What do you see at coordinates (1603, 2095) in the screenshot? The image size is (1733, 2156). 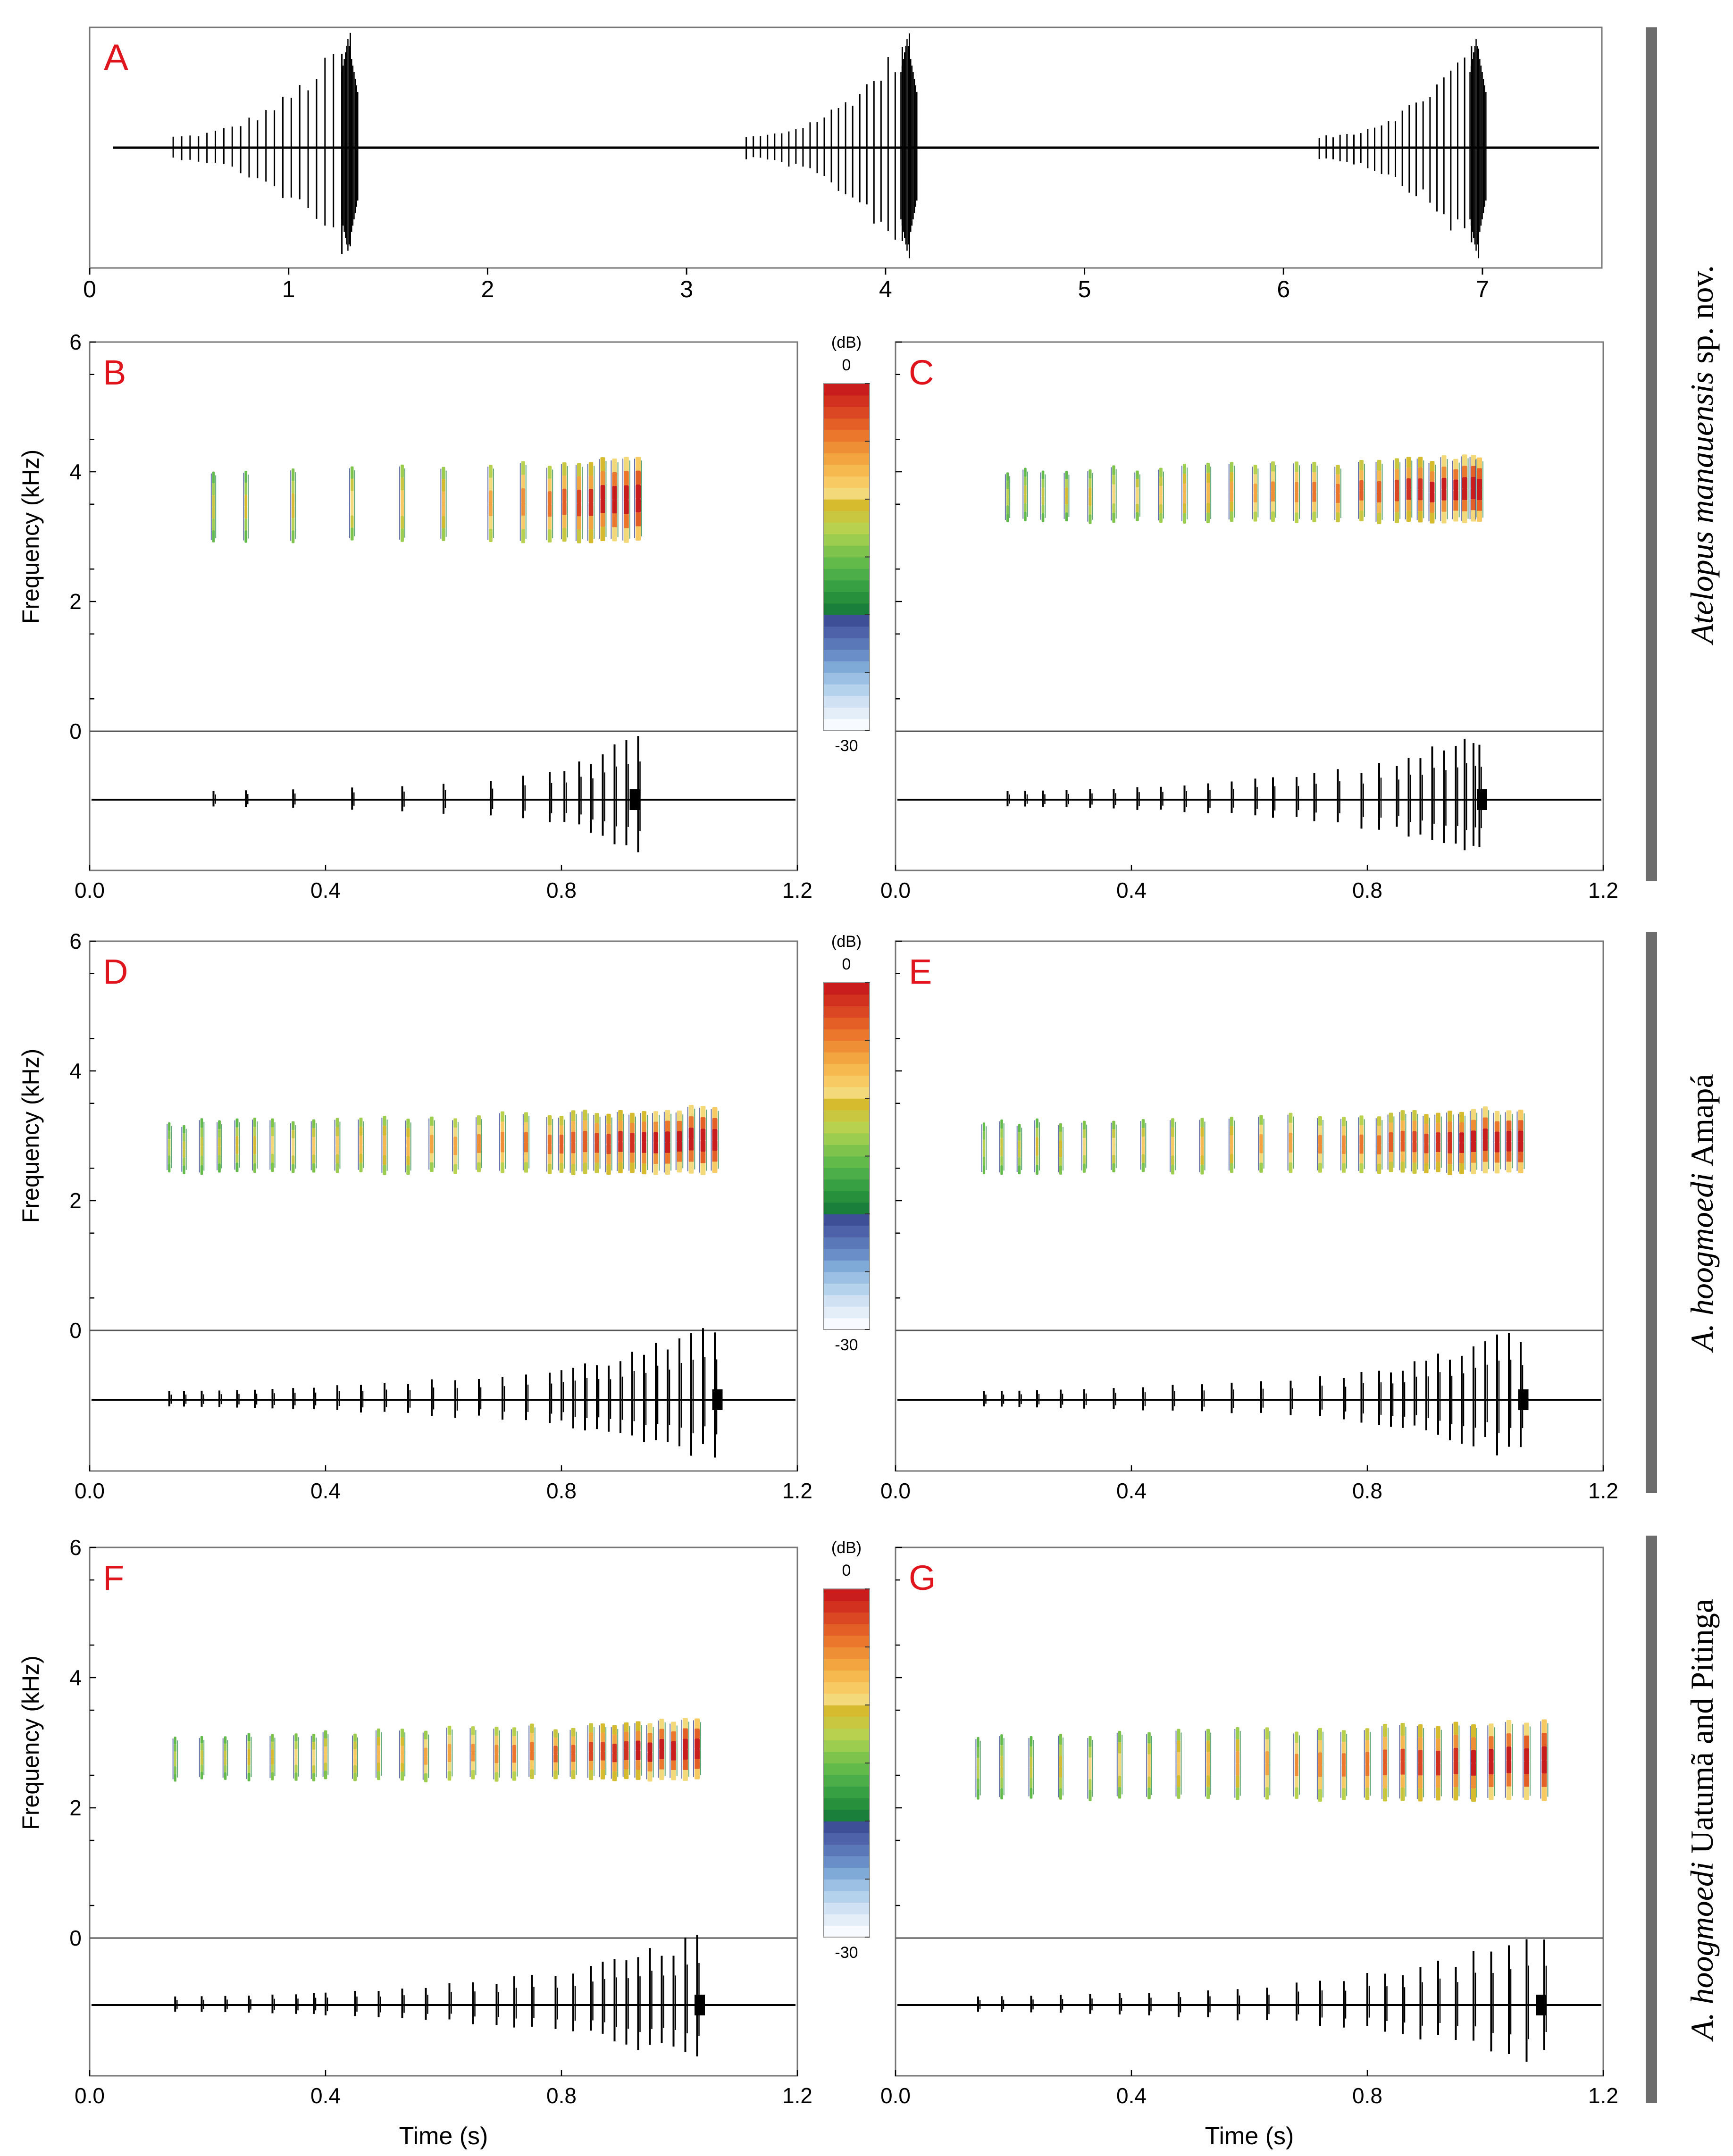 I see `x-tick-label: 1.2` at bounding box center [1603, 2095].